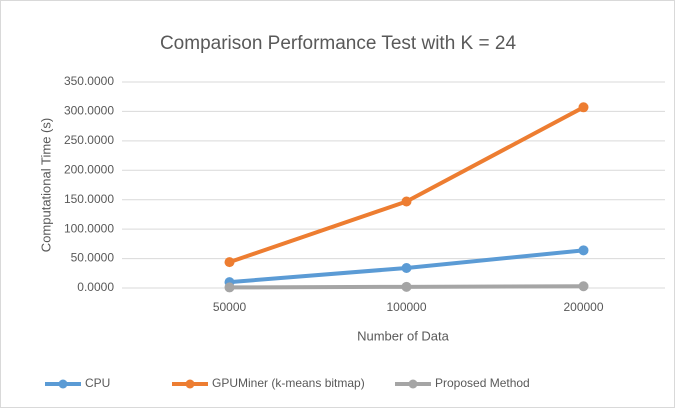  I want to click on x-tick-label: 100000, so click(406, 307).